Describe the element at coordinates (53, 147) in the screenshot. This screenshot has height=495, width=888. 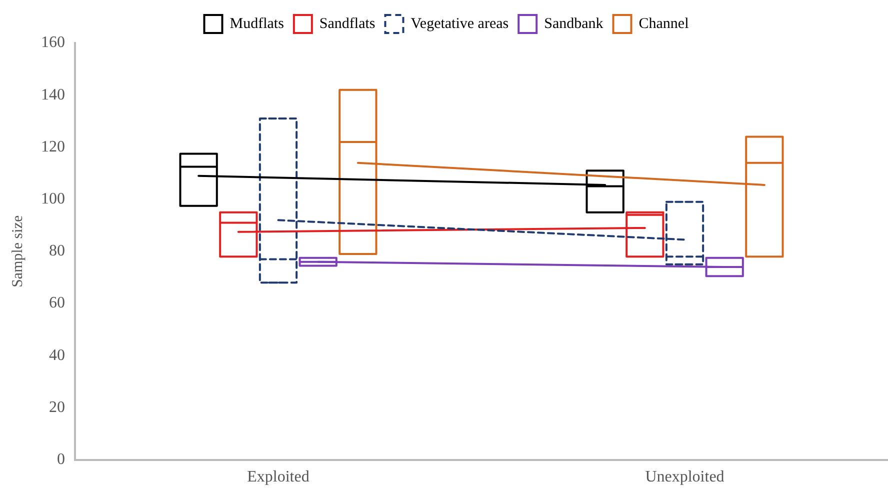
I see `y-tick-label: 120` at that location.